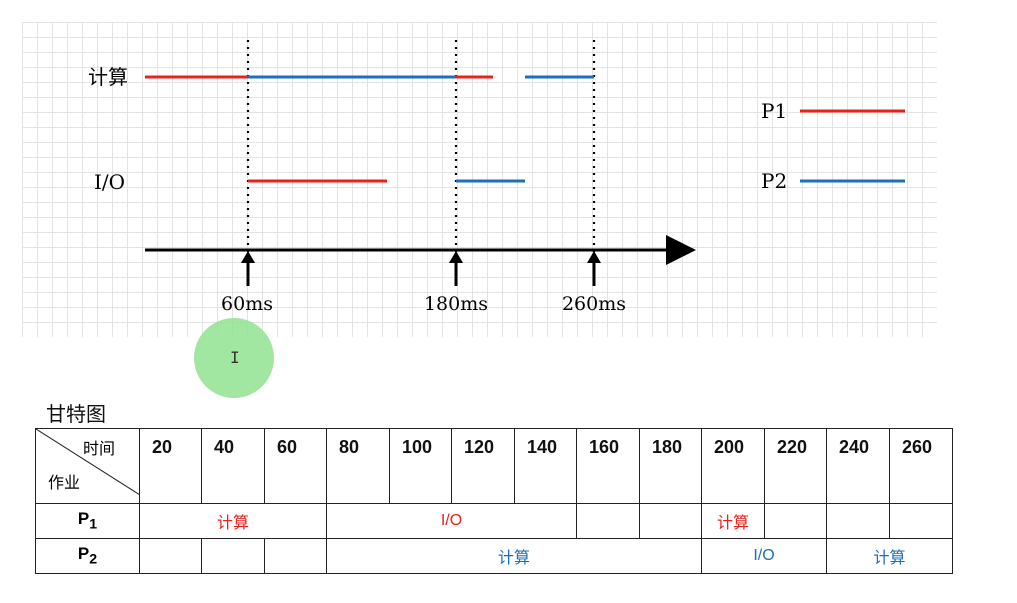 The image size is (1017, 603). I want to click on p1-io-cell: I/O, so click(451, 521).